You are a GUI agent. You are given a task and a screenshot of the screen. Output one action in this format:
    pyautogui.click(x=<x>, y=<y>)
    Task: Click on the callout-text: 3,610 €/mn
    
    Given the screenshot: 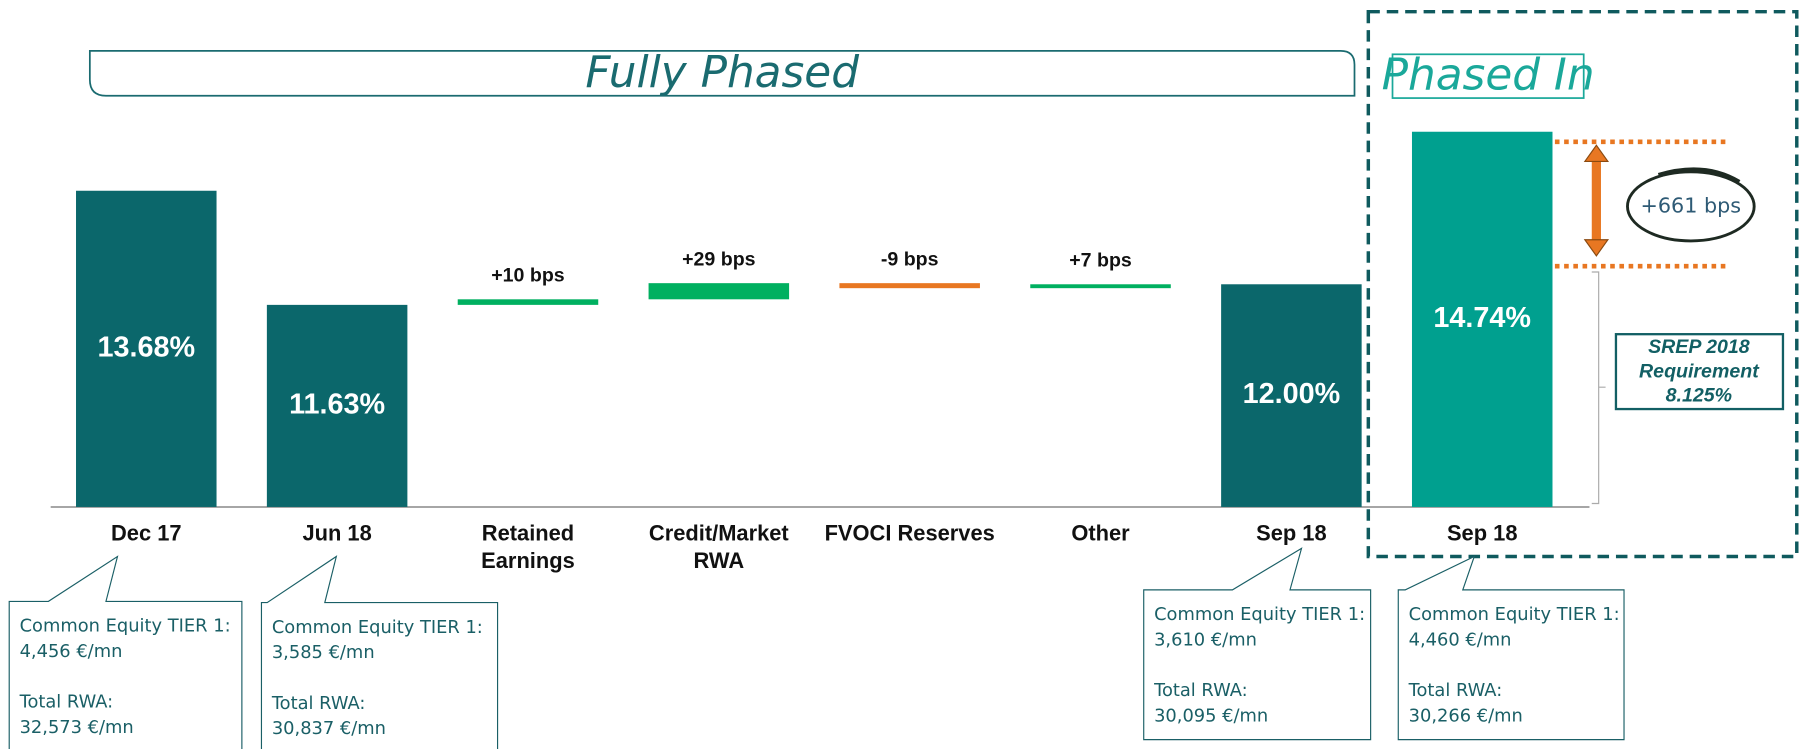 What is the action you would take?
    pyautogui.click(x=1205, y=640)
    